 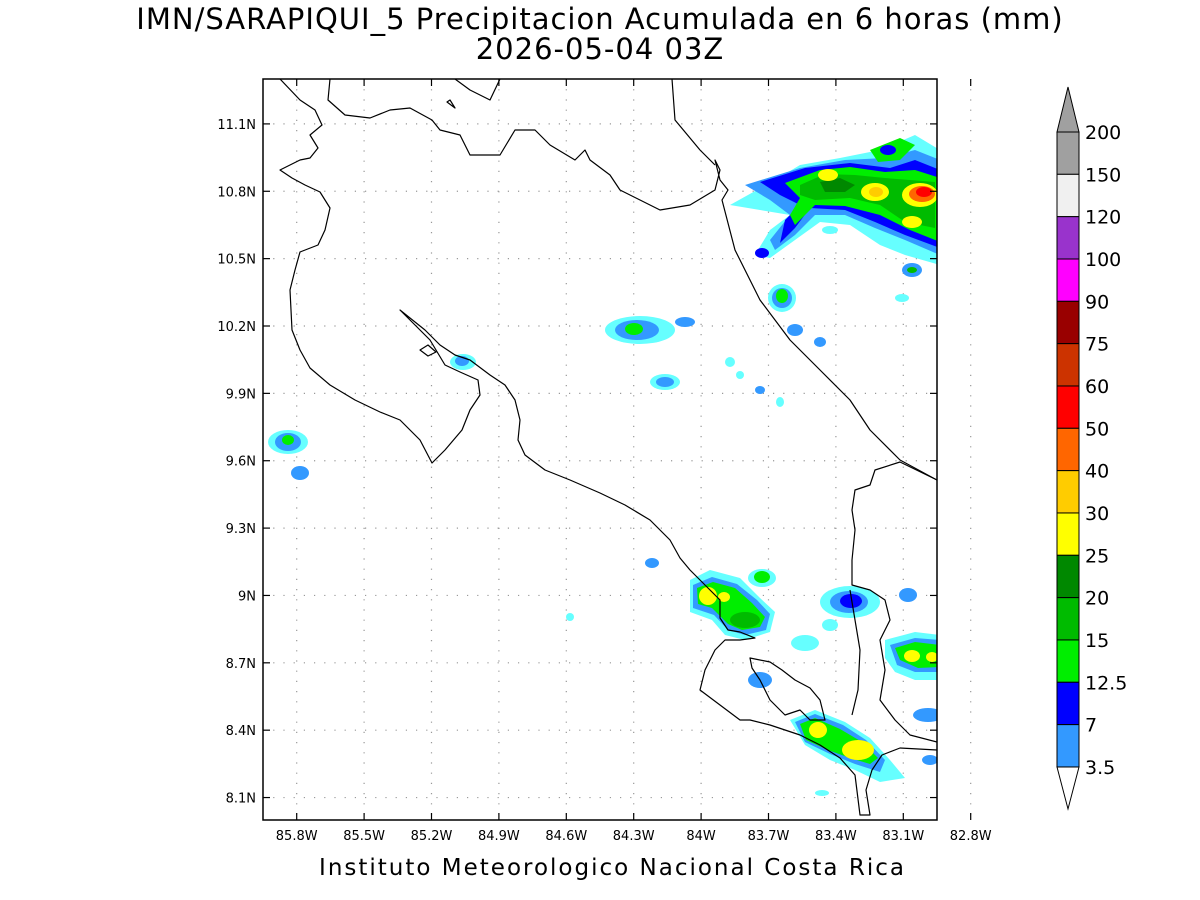 I want to click on colorbar-label: 150, so click(x=1103, y=175).